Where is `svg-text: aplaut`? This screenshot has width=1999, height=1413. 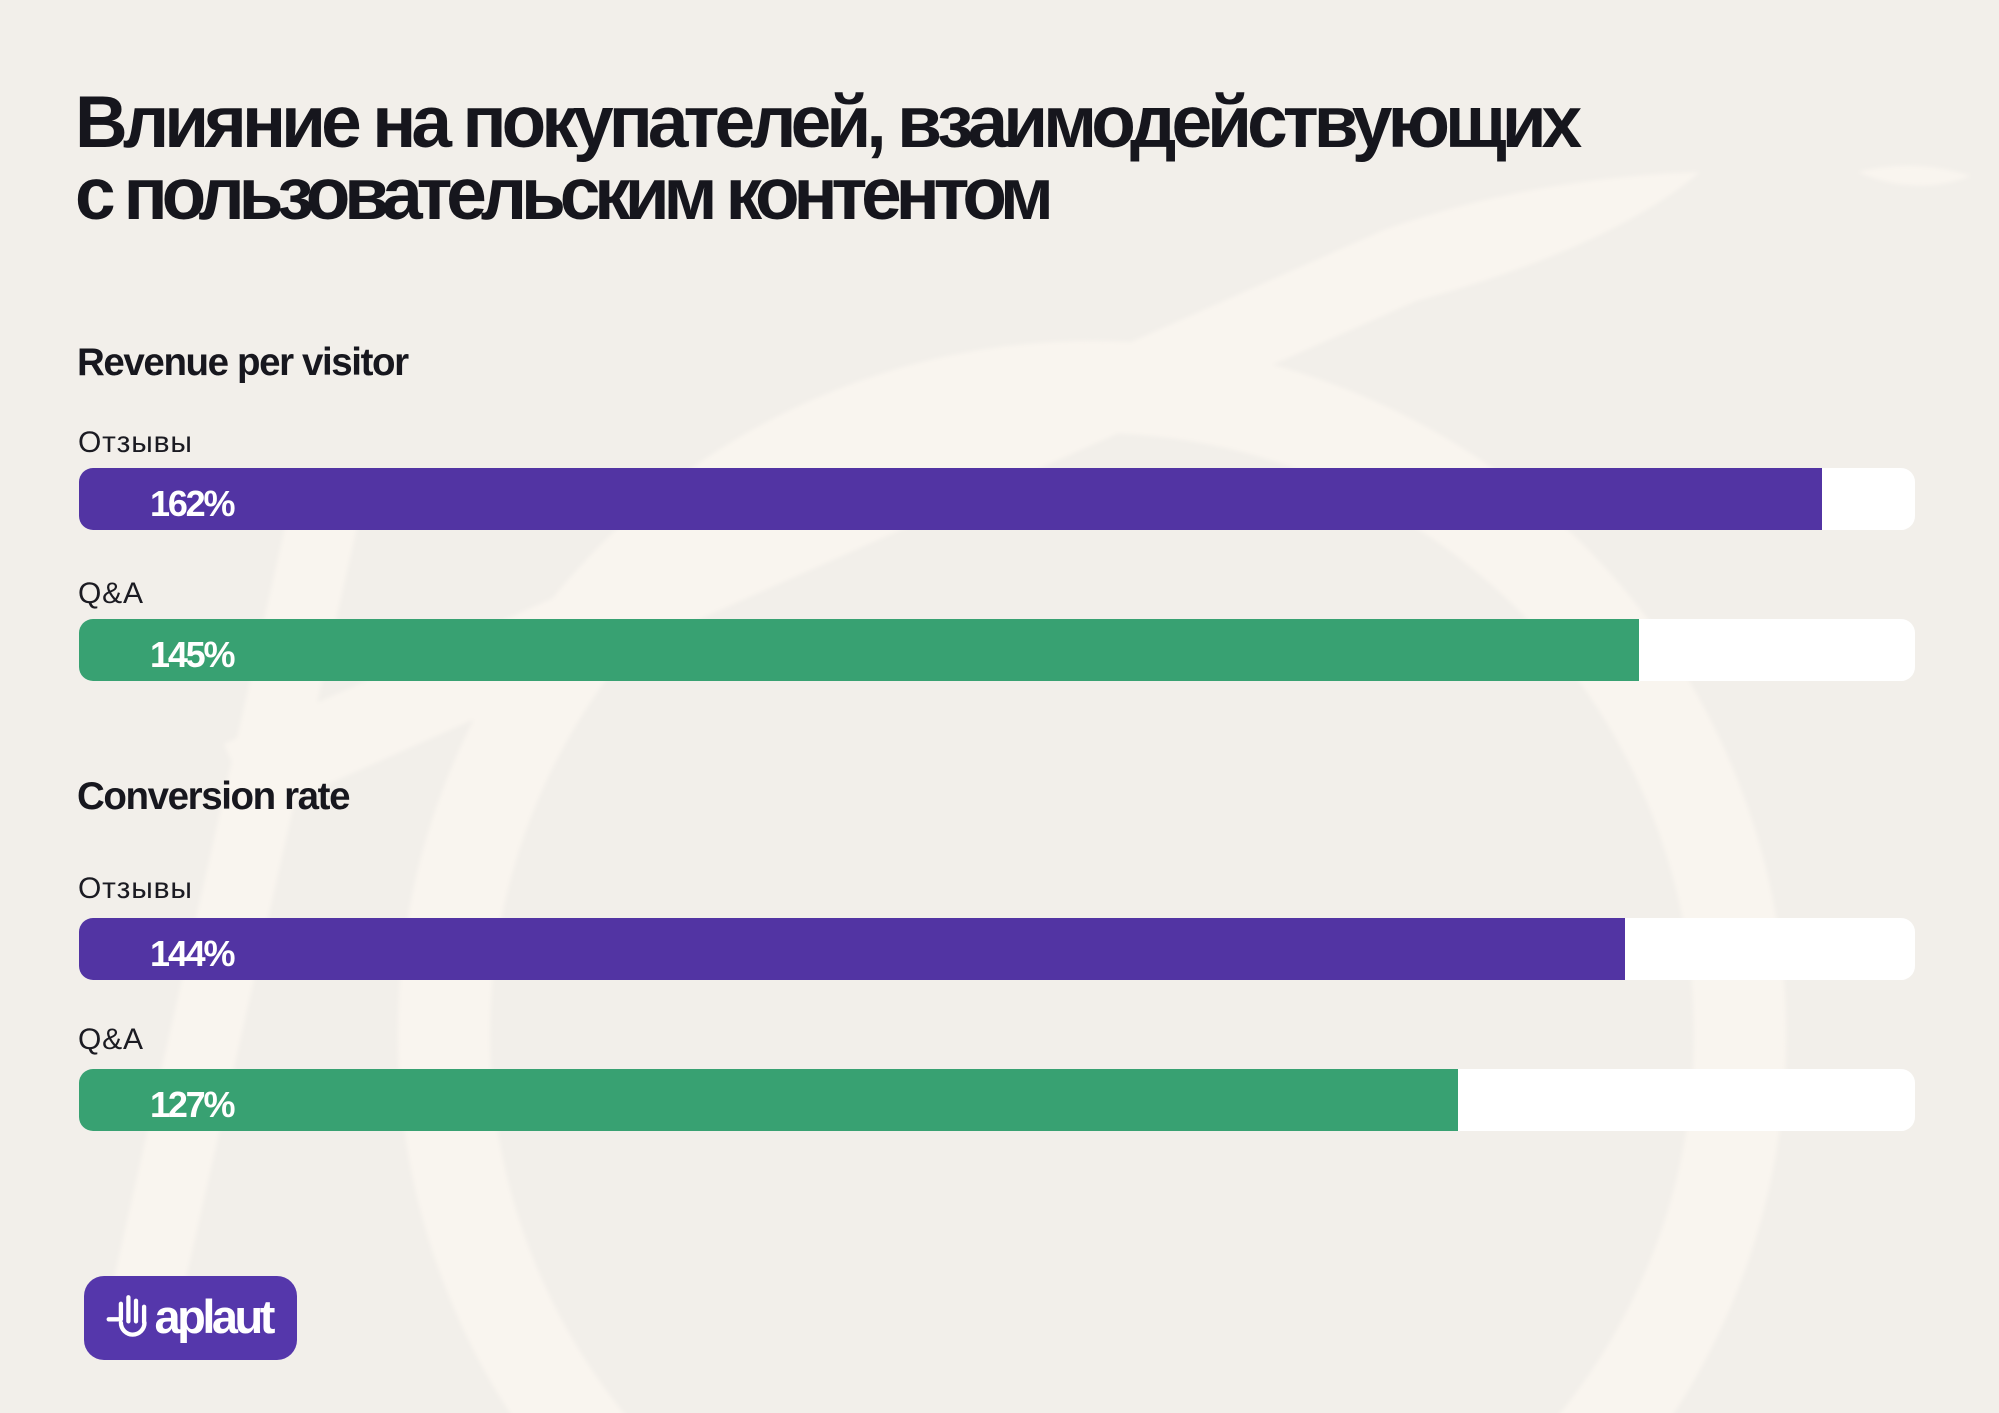
svg-text: aplaut is located at coordinates (215, 1316).